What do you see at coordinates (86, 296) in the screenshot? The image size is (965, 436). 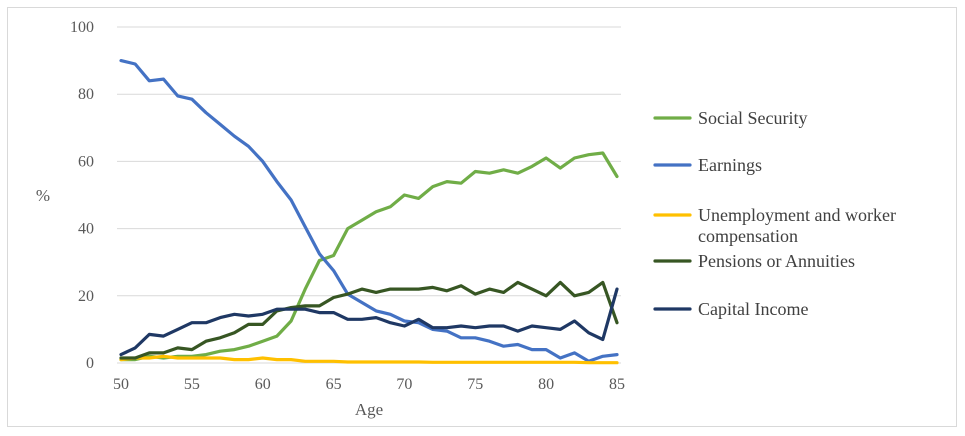 I see `y-tick-label: 20` at bounding box center [86, 296].